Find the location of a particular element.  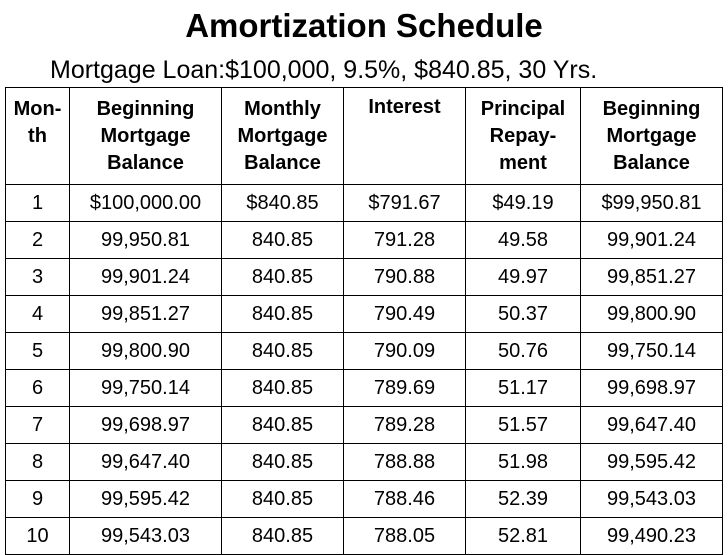

column-header-ending-balance: Beginning Mortgage Balance is located at coordinates (651, 136).